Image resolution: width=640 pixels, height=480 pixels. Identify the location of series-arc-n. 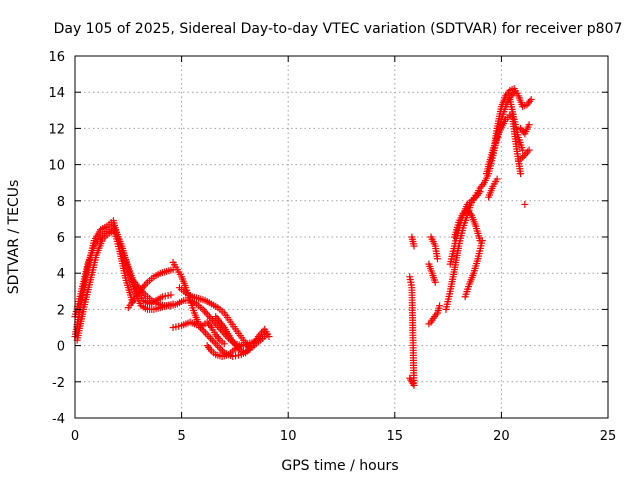
(434, 248).